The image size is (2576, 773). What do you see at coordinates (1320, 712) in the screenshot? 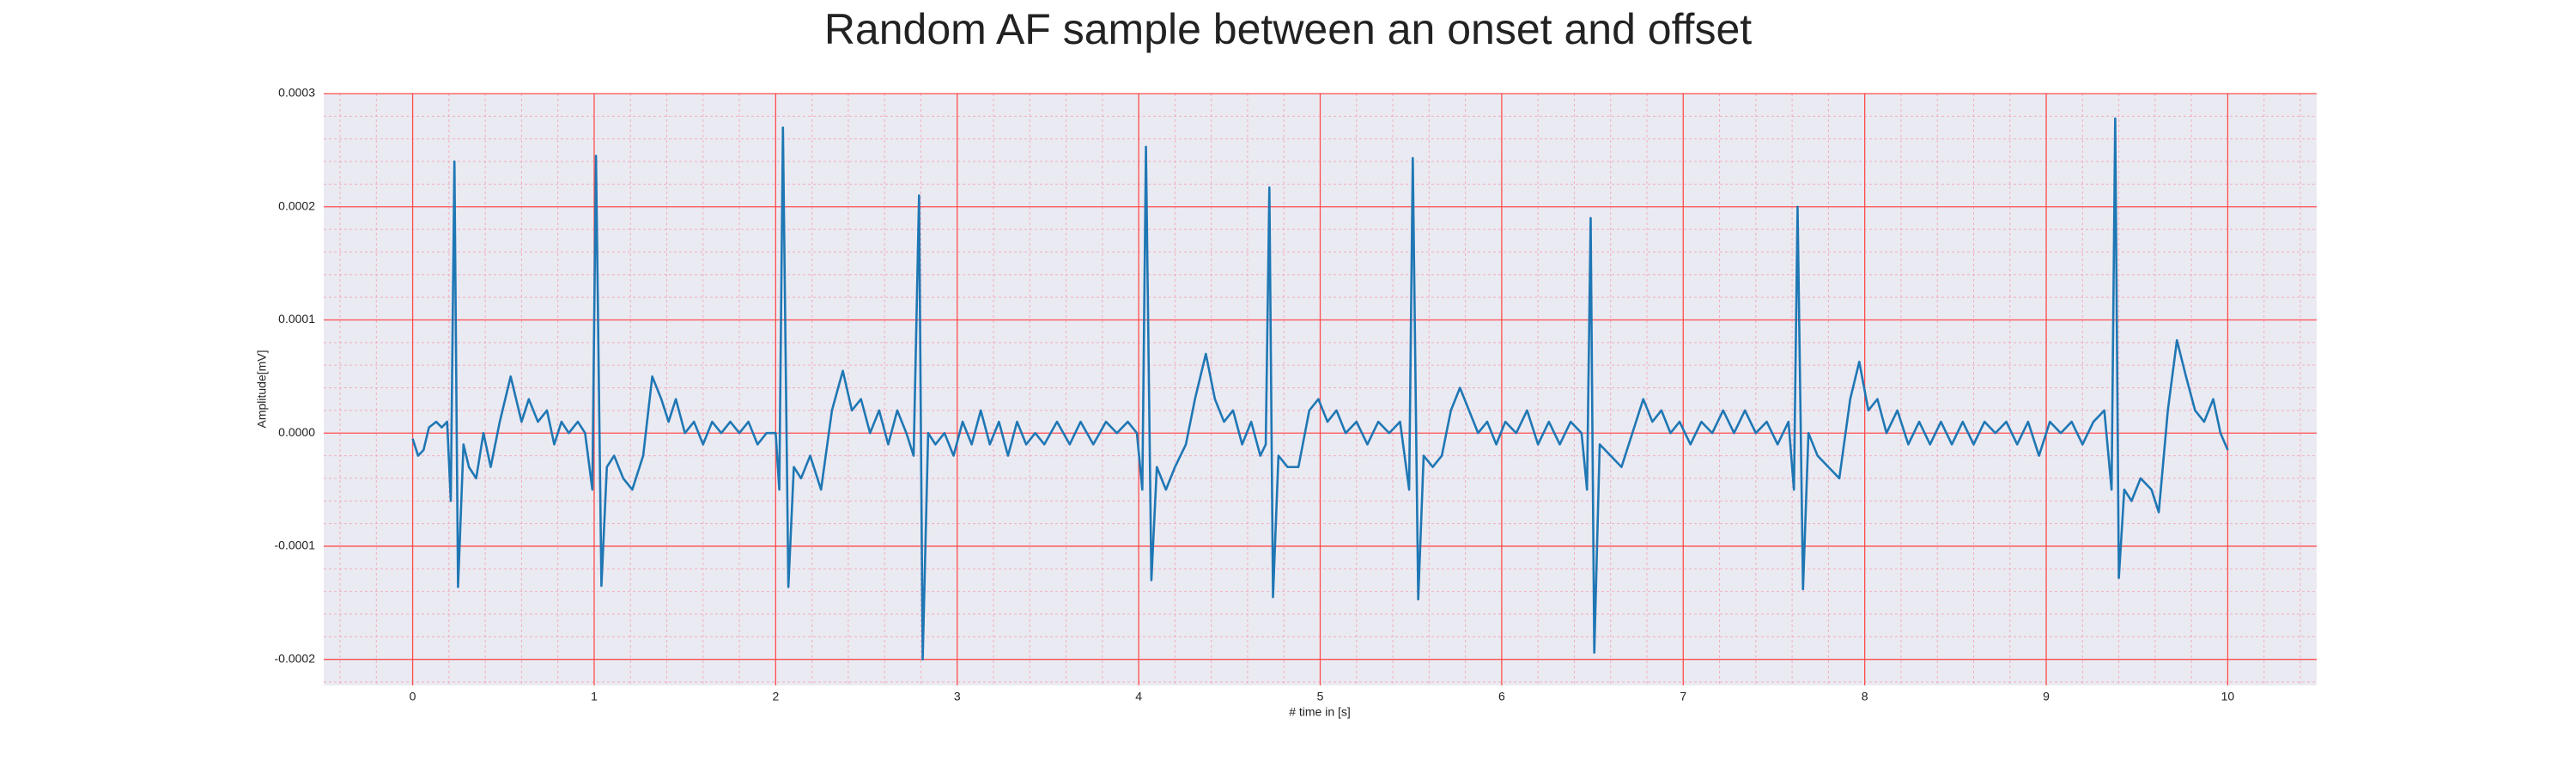
I see `x-axis-label: # time in [s]` at bounding box center [1320, 712].